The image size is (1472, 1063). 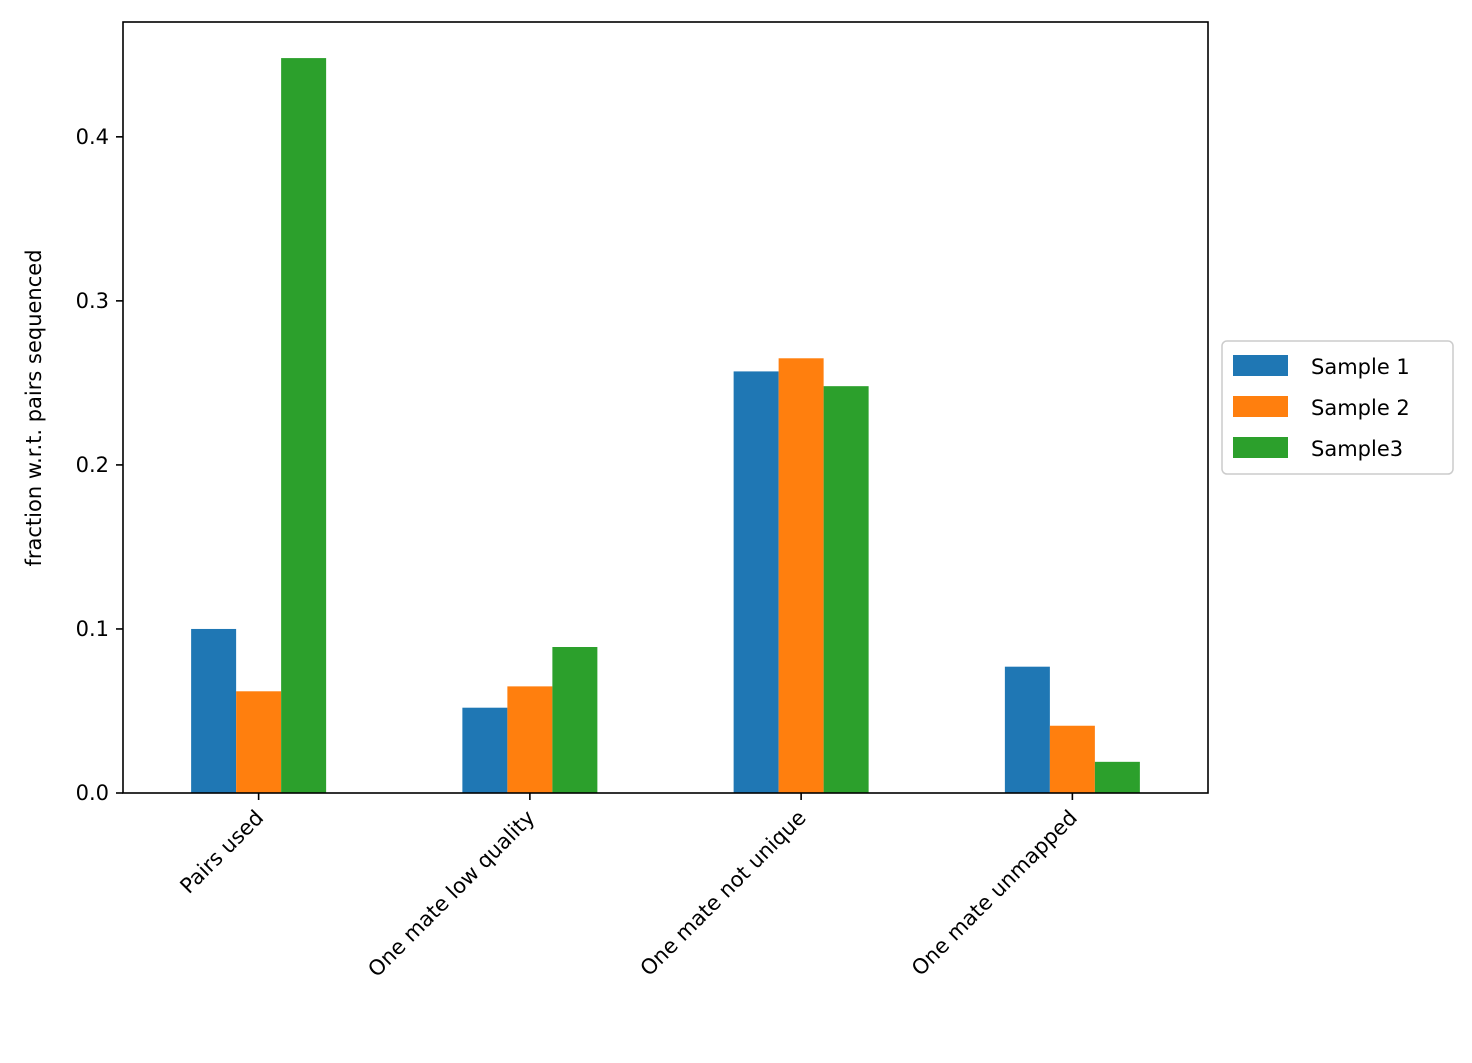 I want to click on legend-label: Sample3, so click(x=1357, y=449).